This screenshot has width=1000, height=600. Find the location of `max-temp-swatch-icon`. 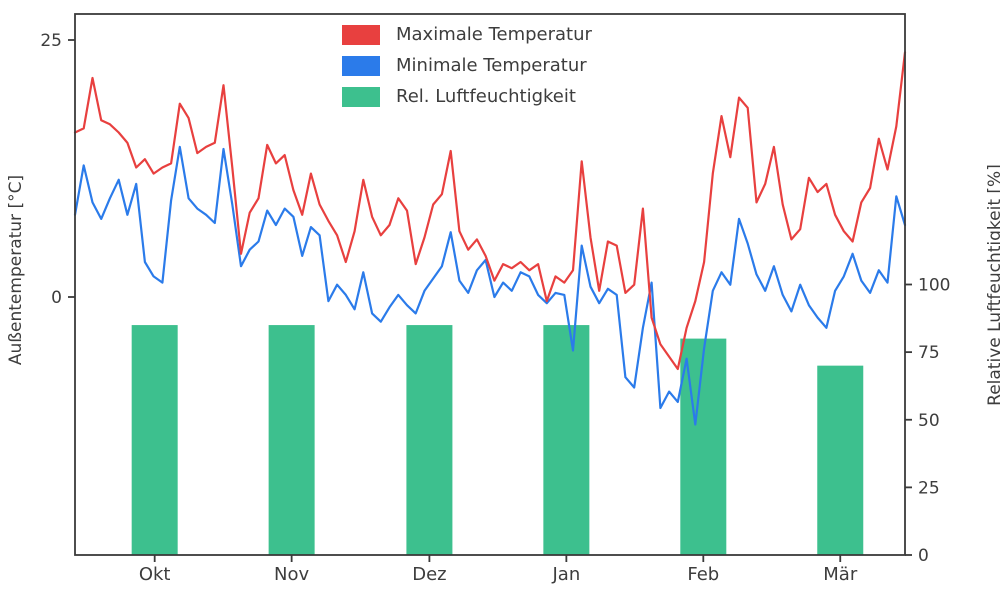

max-temp-swatch-icon is located at coordinates (361, 34).